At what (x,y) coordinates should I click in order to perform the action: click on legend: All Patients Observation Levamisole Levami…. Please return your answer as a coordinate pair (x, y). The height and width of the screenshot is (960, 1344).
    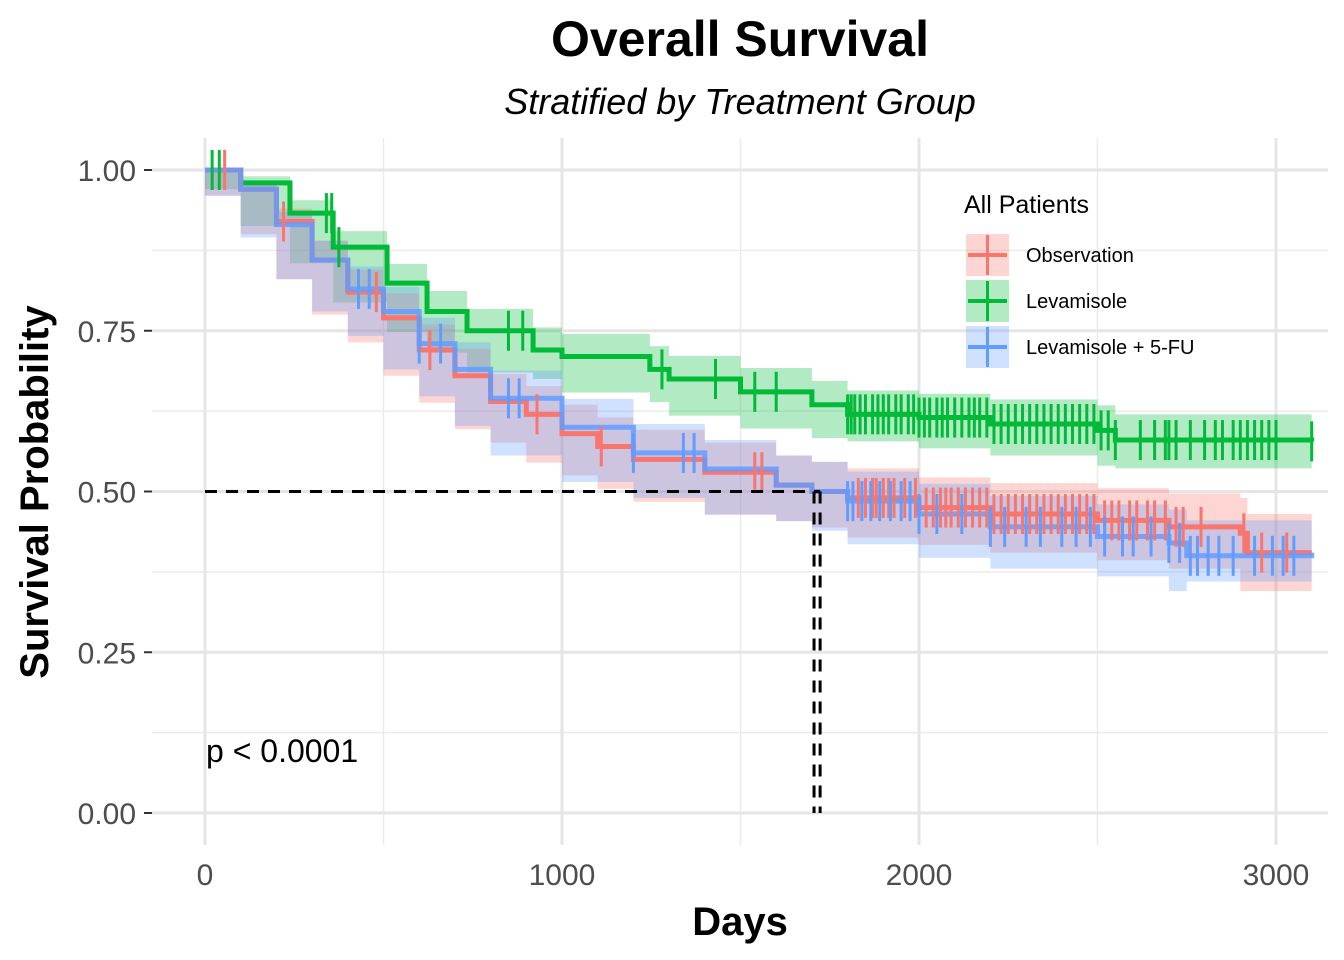
    Looking at the image, I should click on (1079, 279).